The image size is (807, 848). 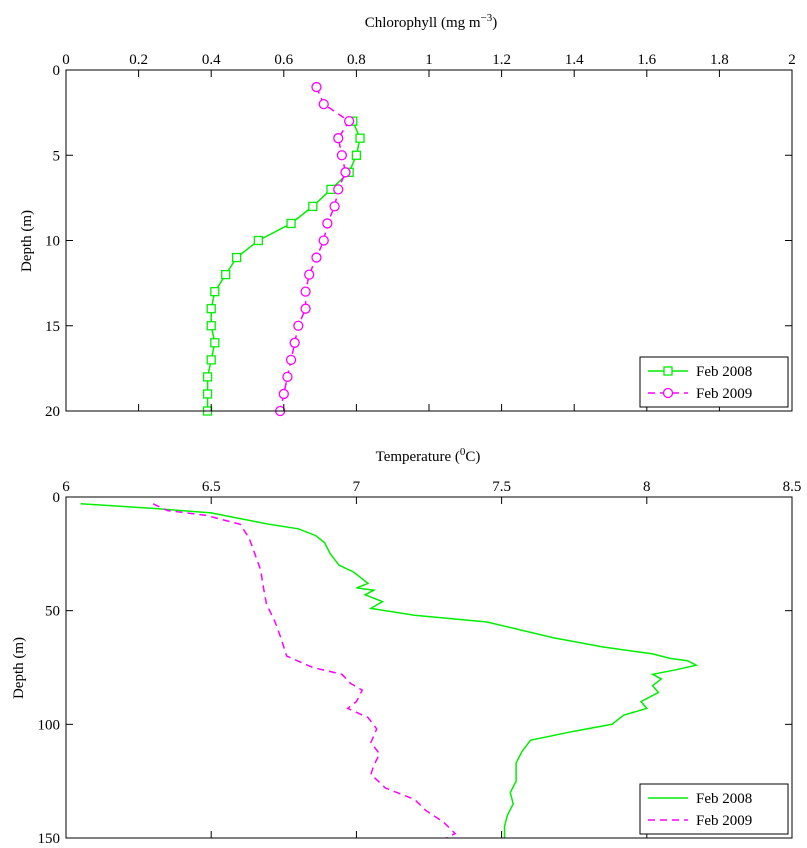 I want to click on x-tick-label: 0.4, so click(x=211, y=60).